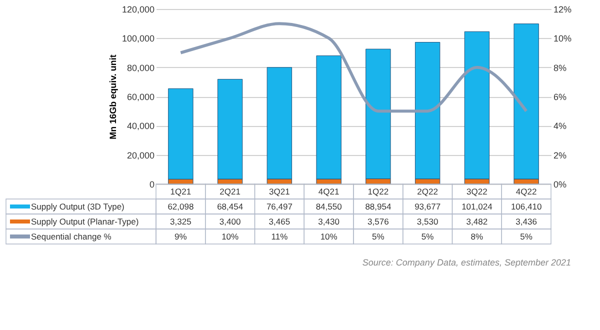 This screenshot has height=330, width=600. Describe the element at coordinates (477, 207) in the screenshot. I see `data-label: 101,024` at that location.